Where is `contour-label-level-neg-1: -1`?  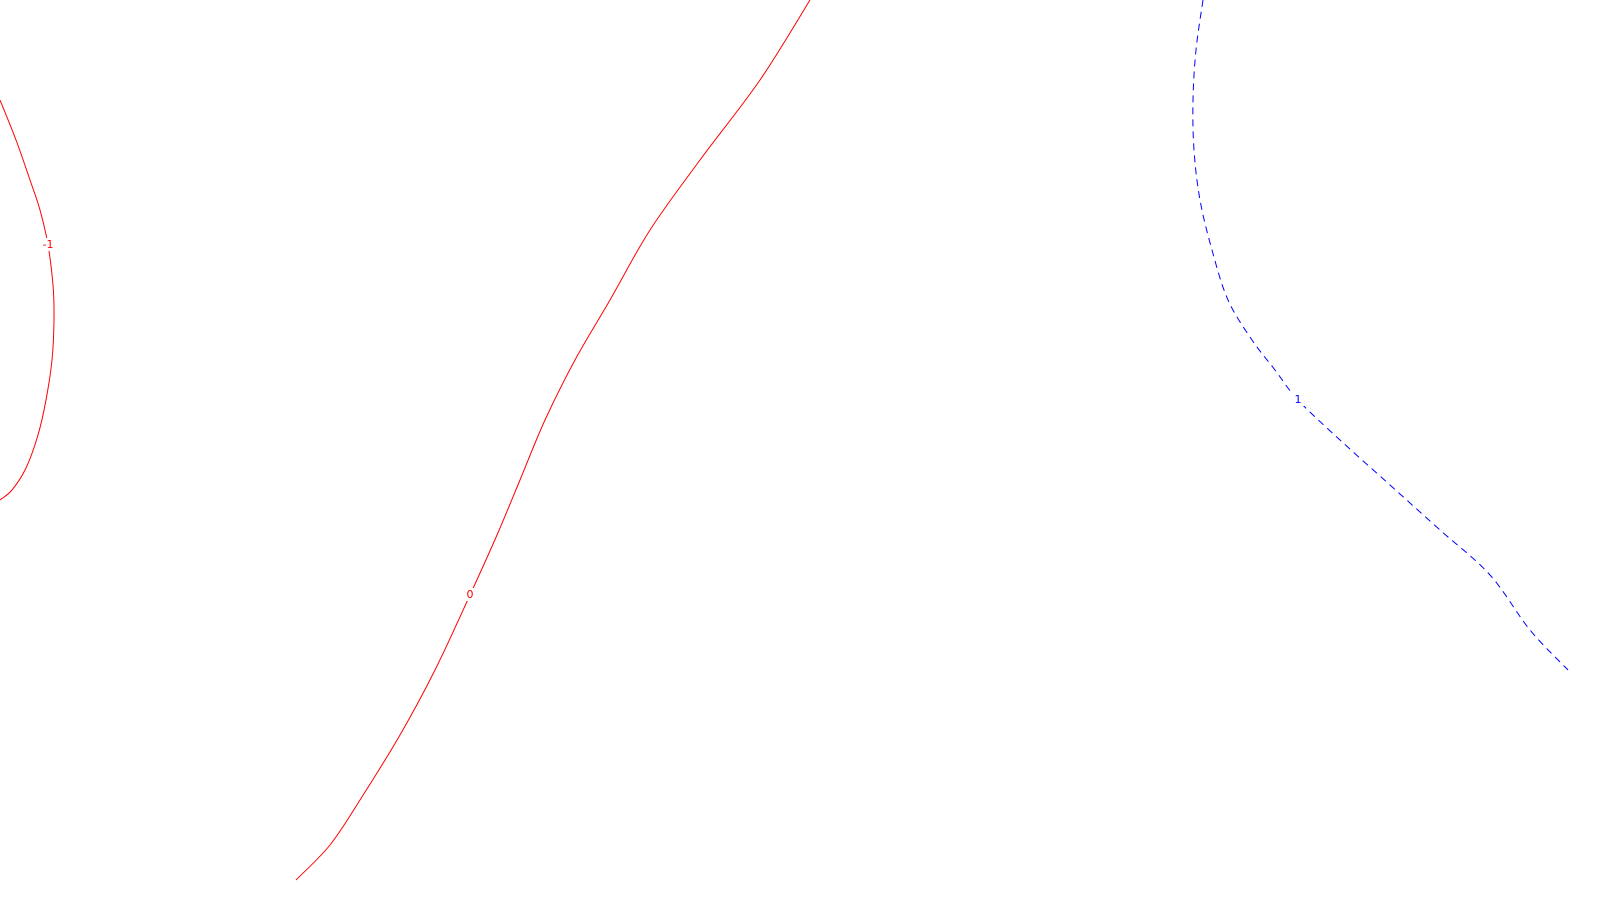
contour-label-level-neg-1: -1 is located at coordinates (48, 244).